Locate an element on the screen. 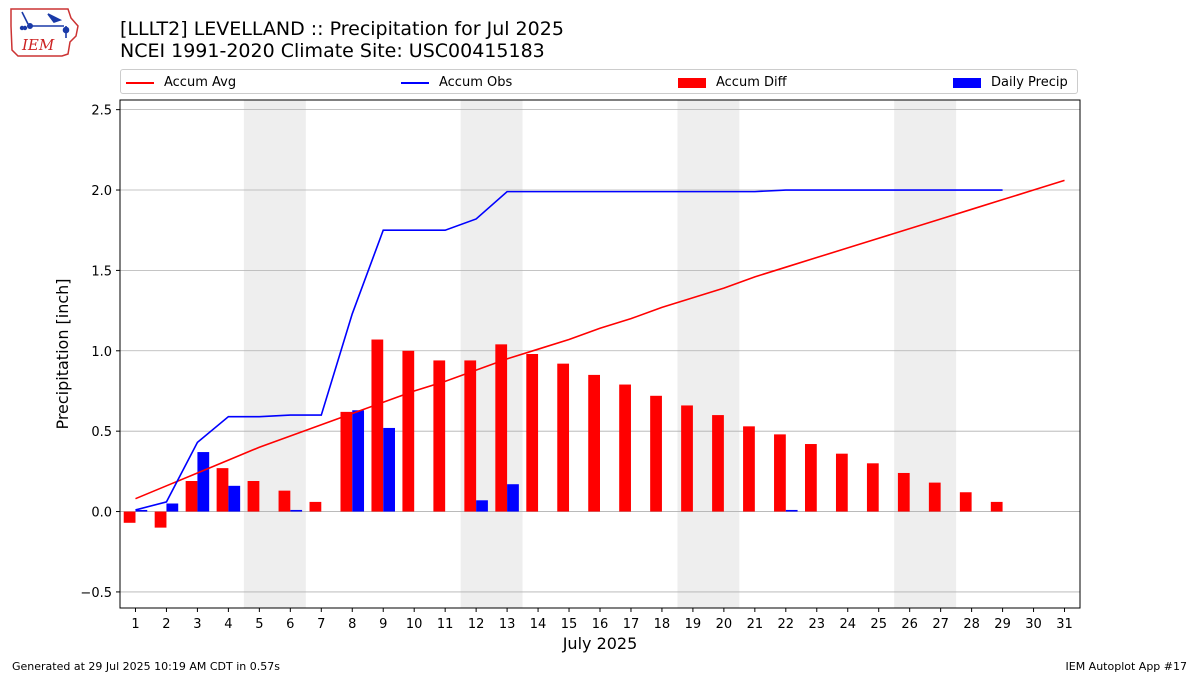 Image resolution: width=1200 pixels, height=675 pixels. x-tick-label: 17 is located at coordinates (631, 624).